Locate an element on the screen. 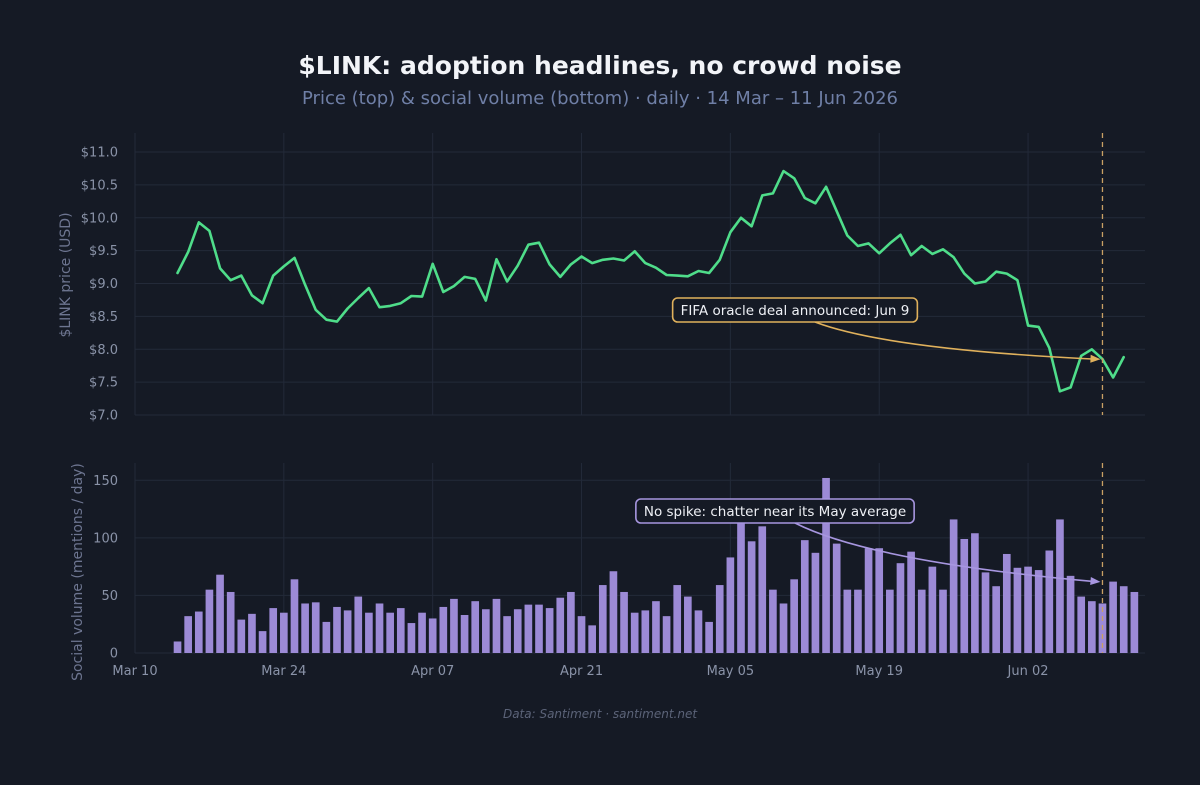 This screenshot has width=1200, height=785. price-annotation-box is located at coordinates (795, 310).